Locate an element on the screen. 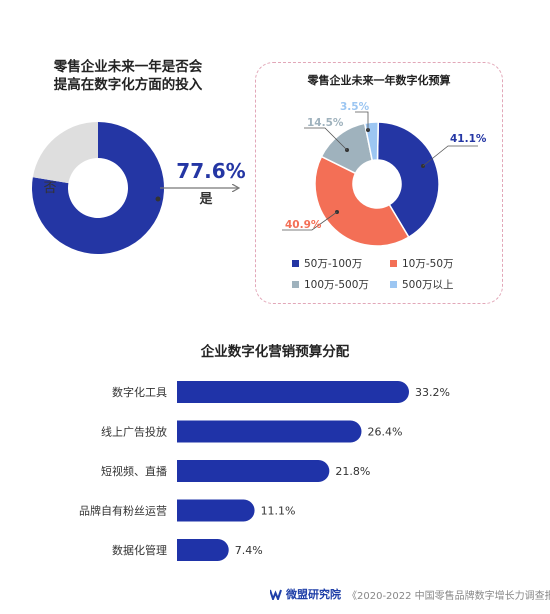 This screenshot has height=614, width=550. legend-item: 10万-50万 is located at coordinates (439, 263).